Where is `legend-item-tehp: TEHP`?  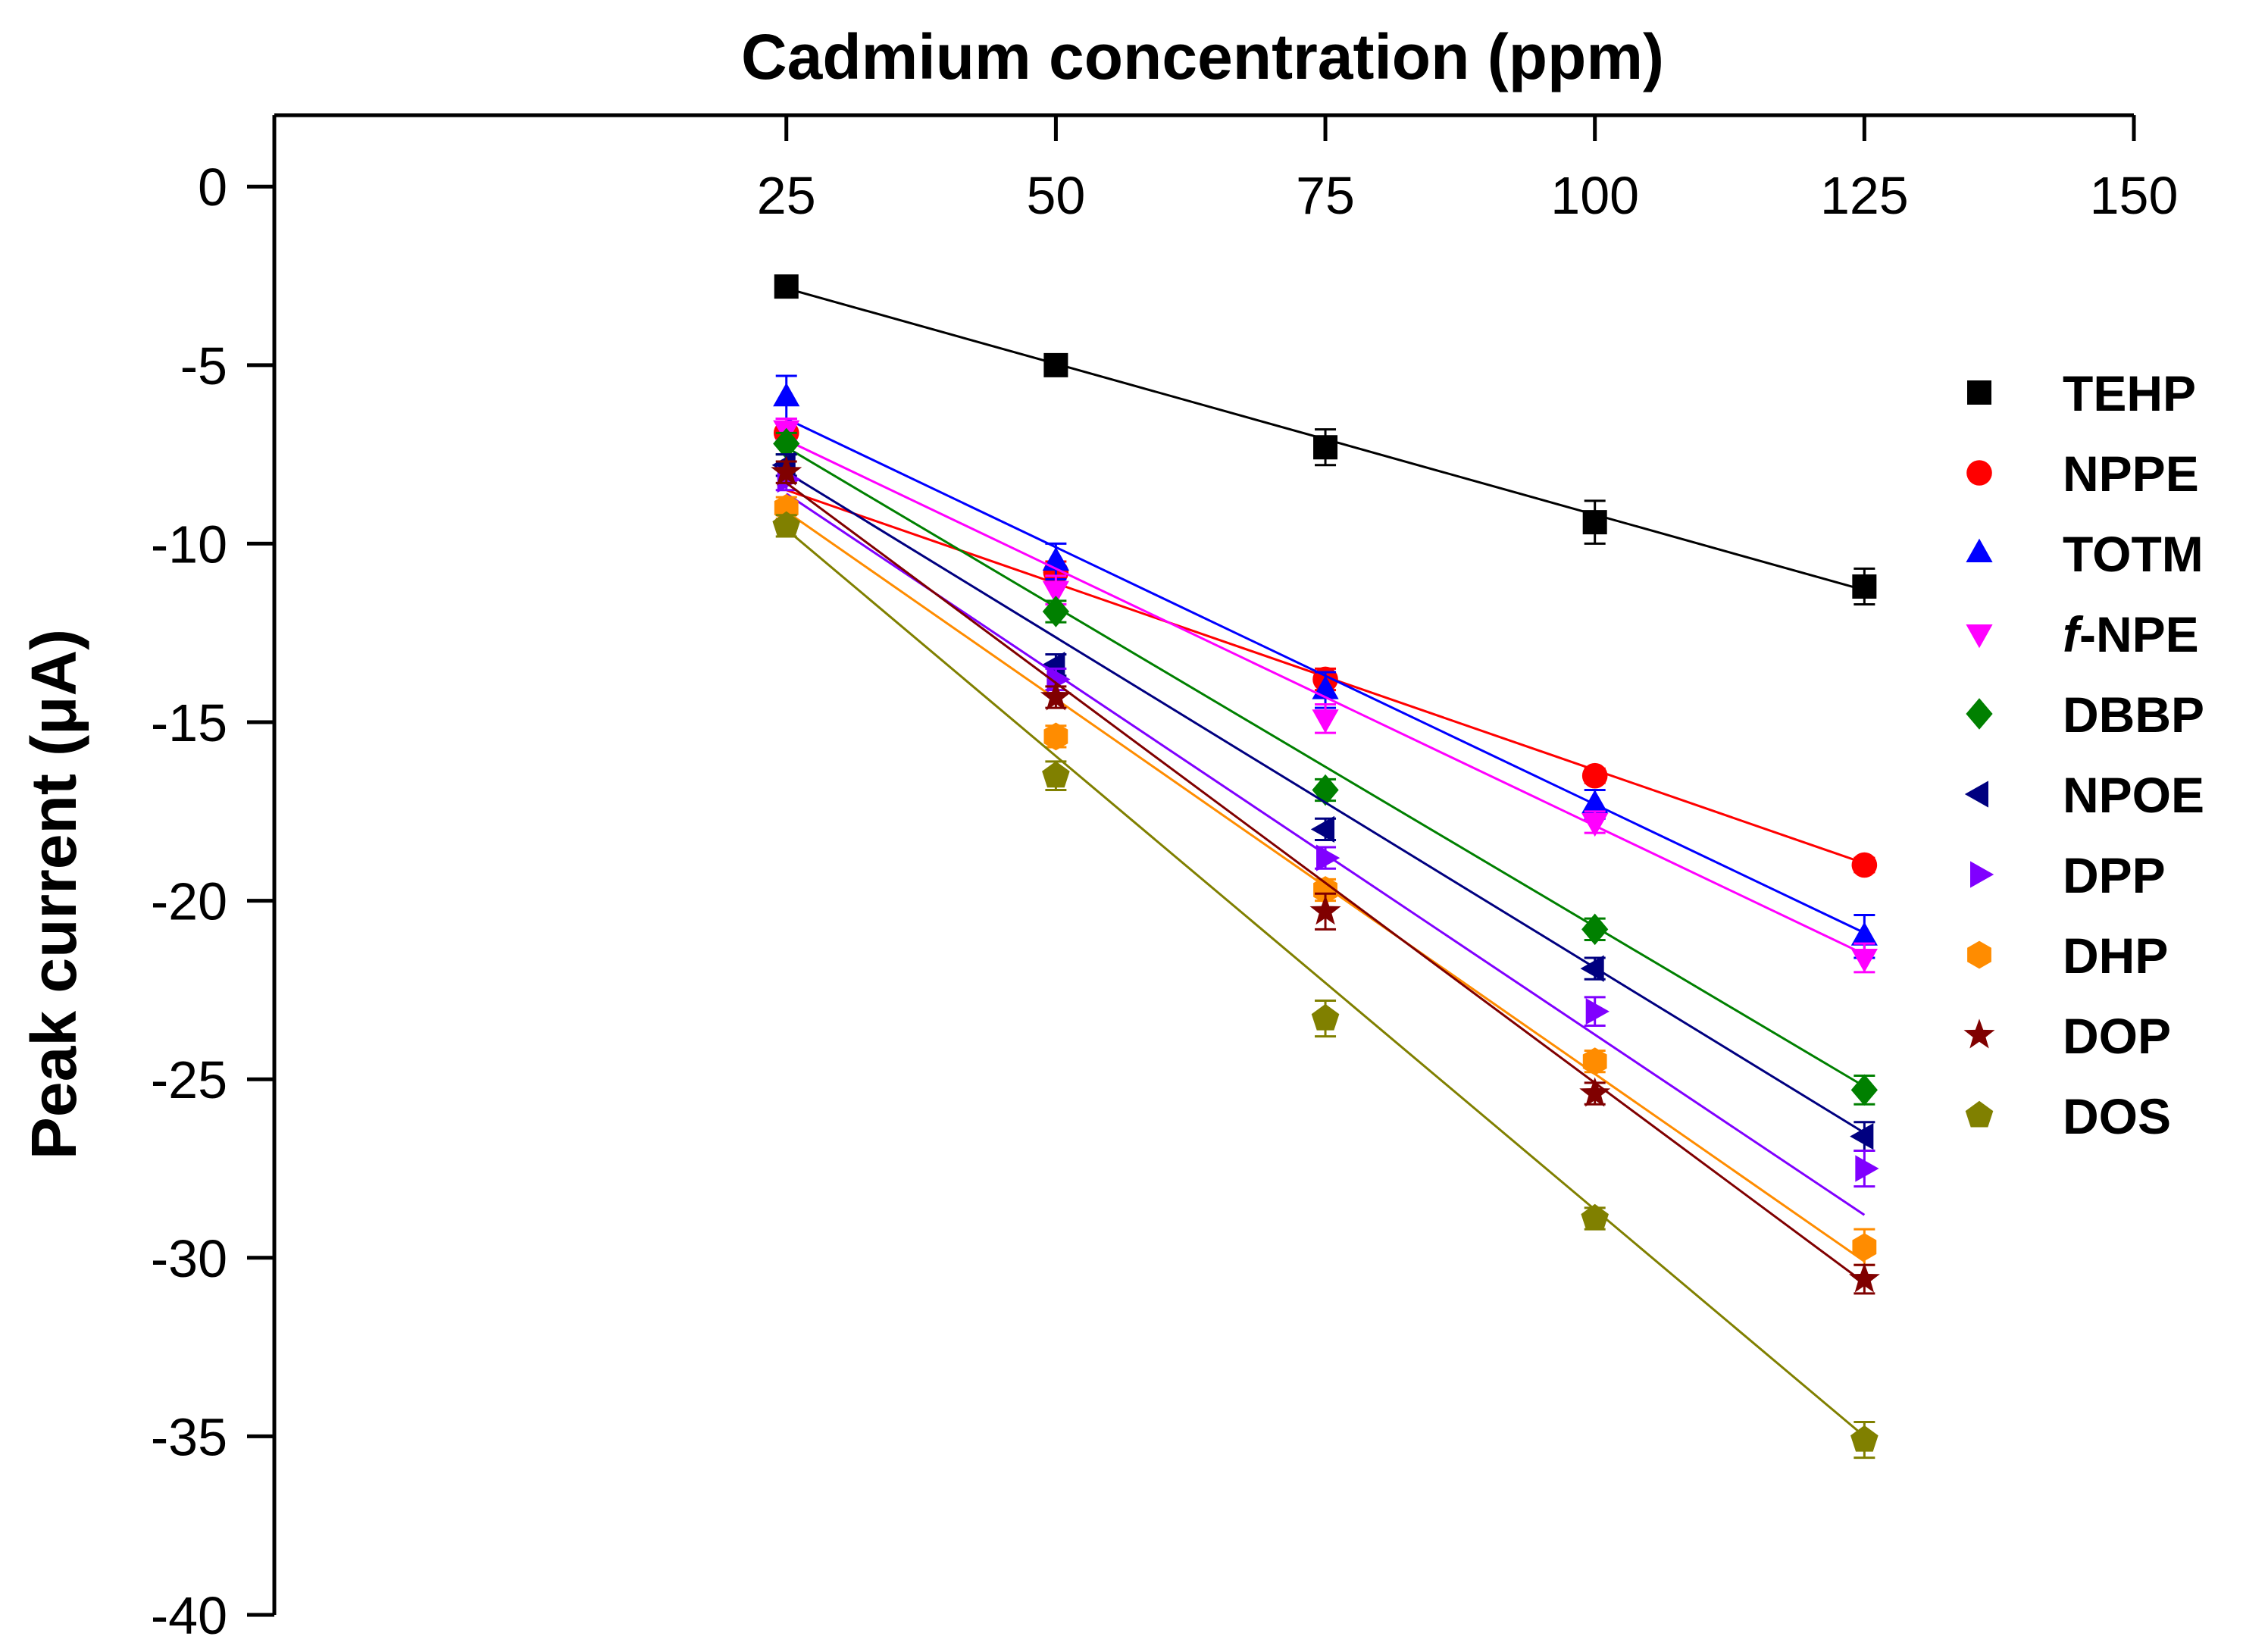
legend-item-tehp: TEHP is located at coordinates (2081, 393).